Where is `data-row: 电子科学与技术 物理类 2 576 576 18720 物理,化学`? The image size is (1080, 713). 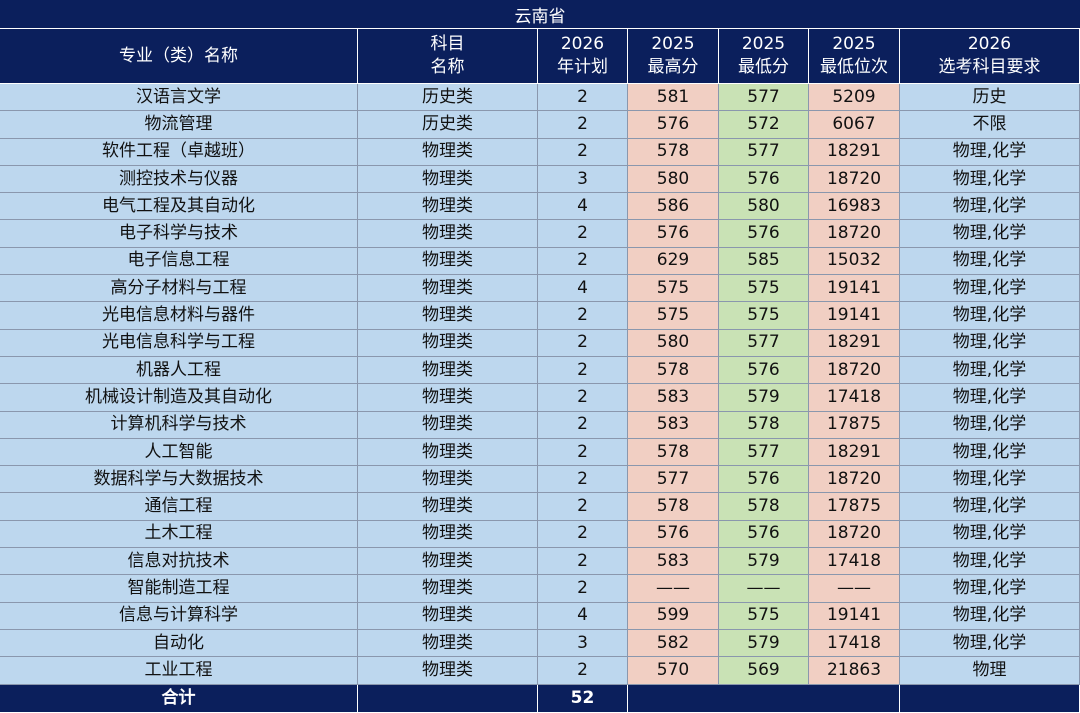 data-row: 电子科学与技术 物理类 2 576 576 18720 物理,化学 is located at coordinates (540, 234).